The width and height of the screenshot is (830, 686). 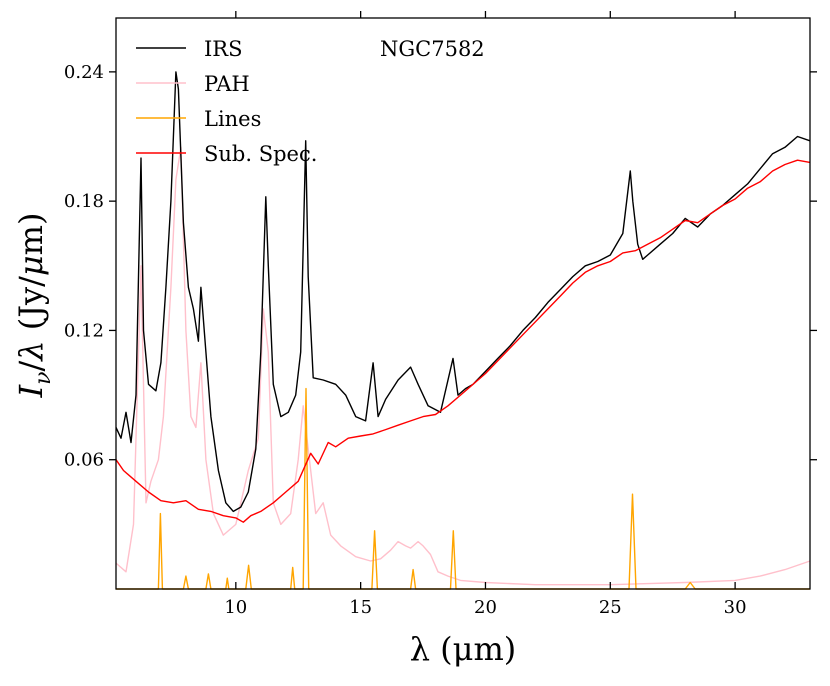 I want to click on legend-label-pah: PAH, so click(x=227, y=84).